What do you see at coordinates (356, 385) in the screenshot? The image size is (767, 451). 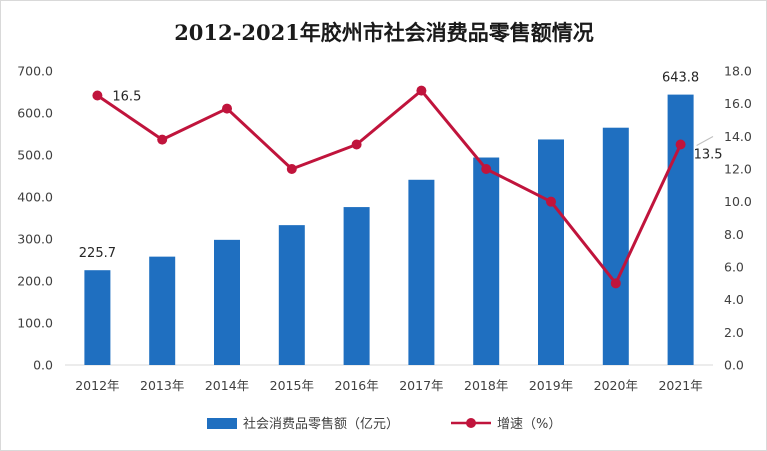 I see `x-tick-label: 2016年` at bounding box center [356, 385].